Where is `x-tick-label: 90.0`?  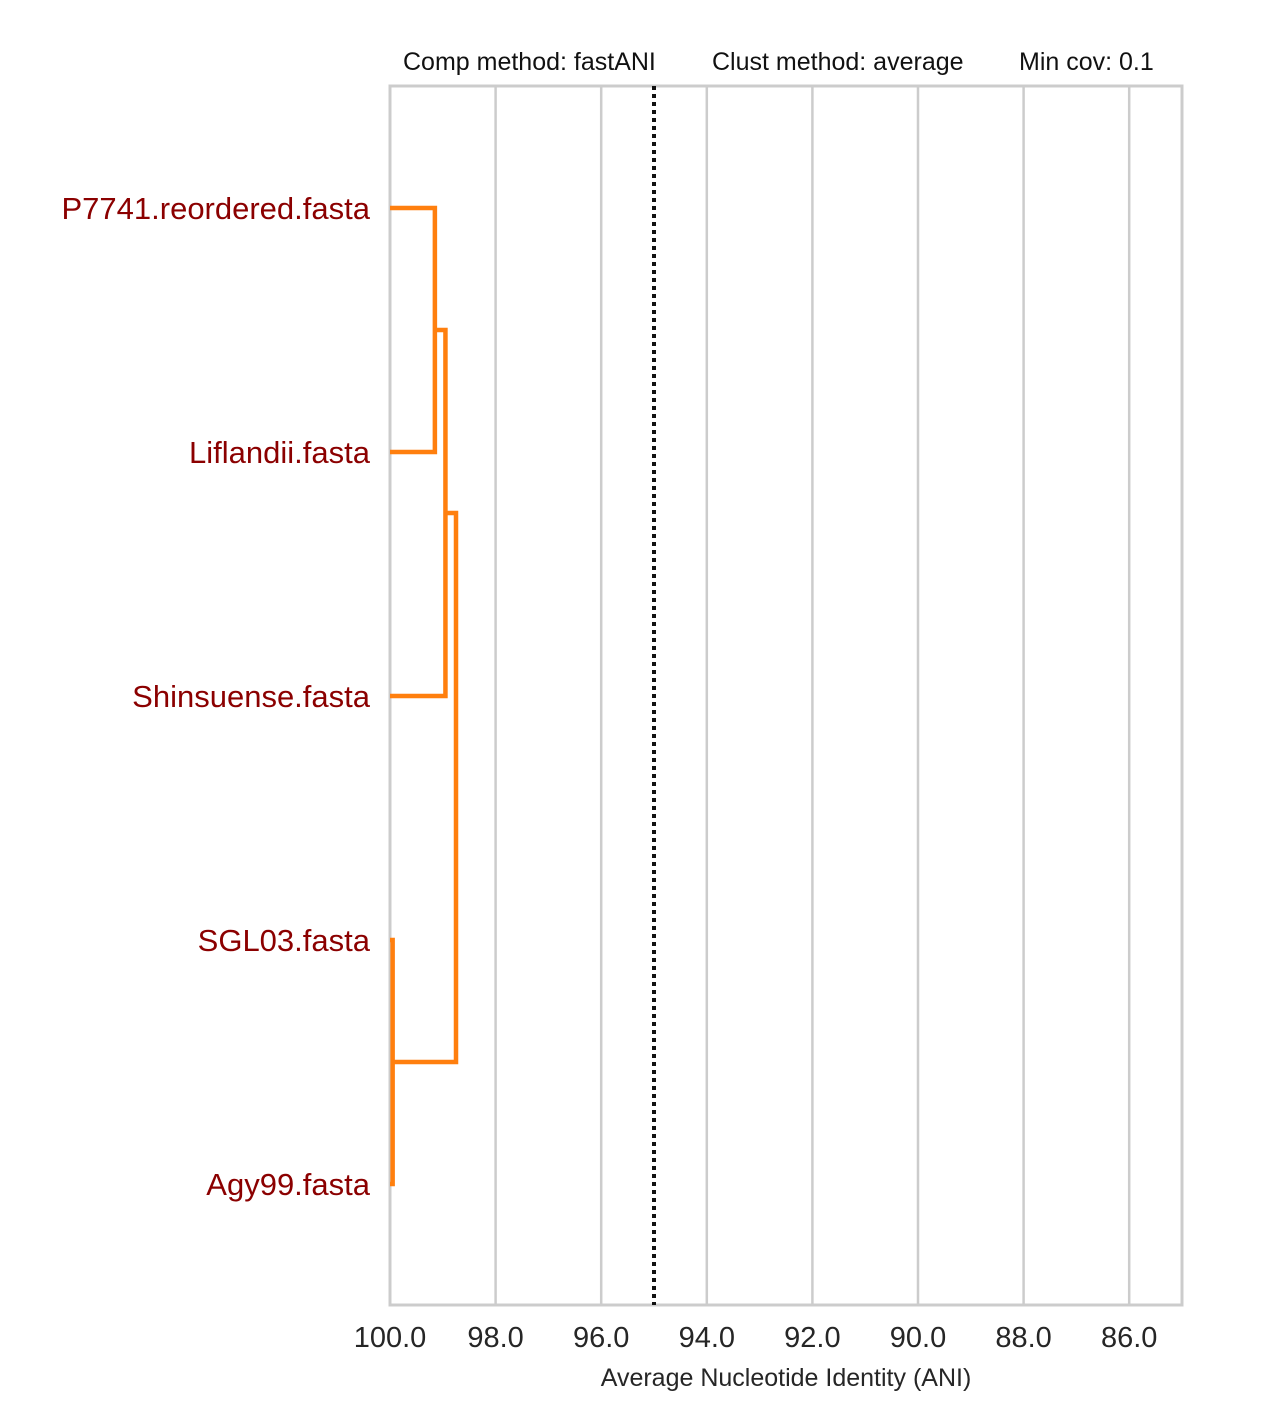
x-tick-label: 90.0 is located at coordinates (918, 1338).